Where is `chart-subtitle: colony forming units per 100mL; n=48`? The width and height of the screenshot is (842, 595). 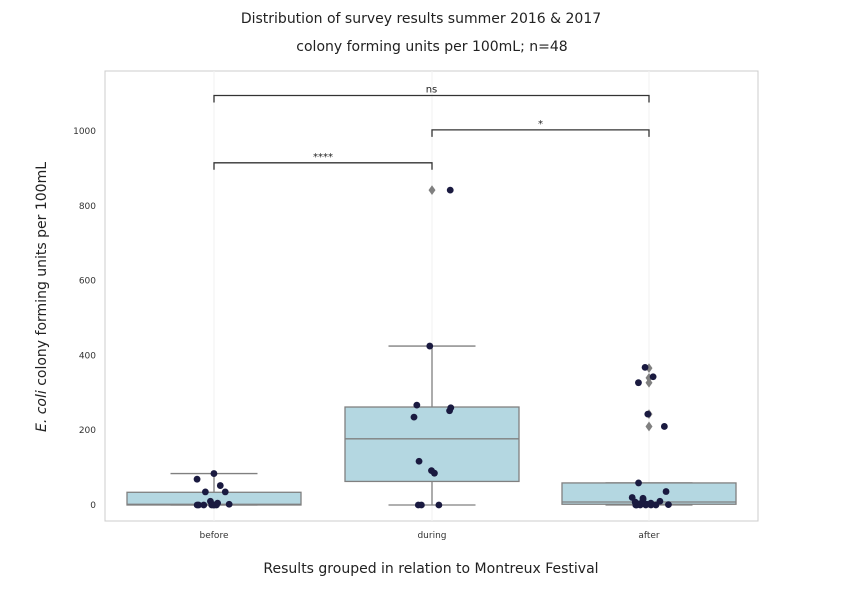
chart-subtitle: colony forming units per 100mL; n=48 is located at coordinates (431, 47).